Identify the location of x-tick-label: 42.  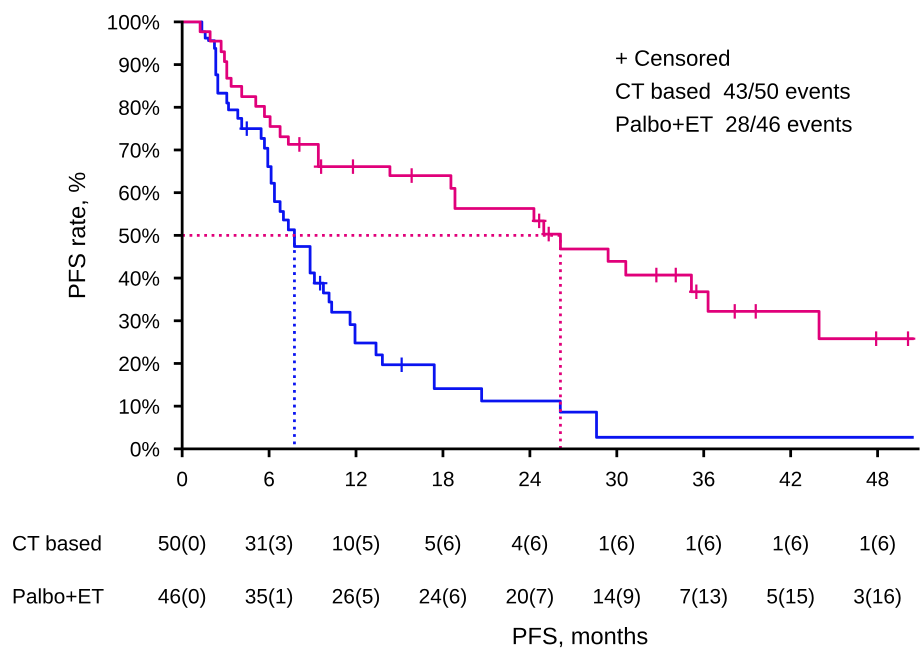
(791, 479).